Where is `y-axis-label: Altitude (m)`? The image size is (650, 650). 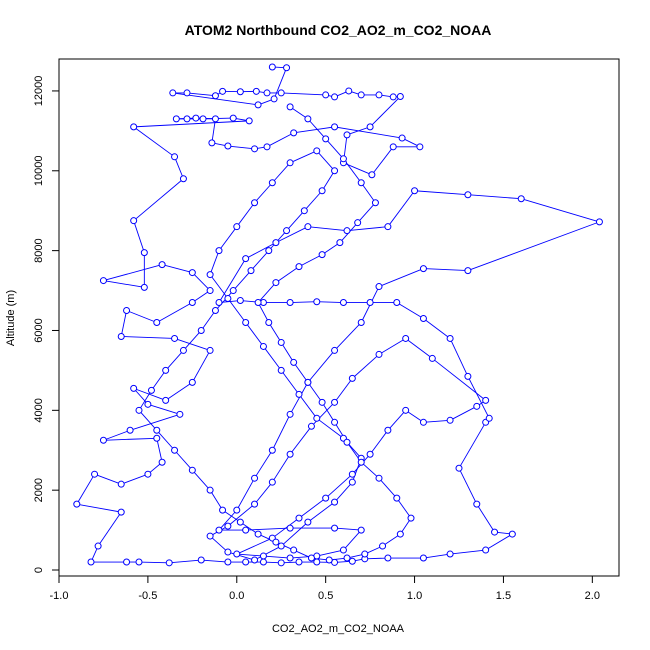
y-axis-label: Altitude (m) is located at coordinates (11, 318).